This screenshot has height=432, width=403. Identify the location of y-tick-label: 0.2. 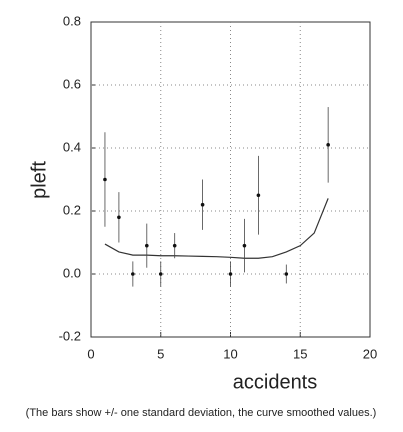
(72, 209).